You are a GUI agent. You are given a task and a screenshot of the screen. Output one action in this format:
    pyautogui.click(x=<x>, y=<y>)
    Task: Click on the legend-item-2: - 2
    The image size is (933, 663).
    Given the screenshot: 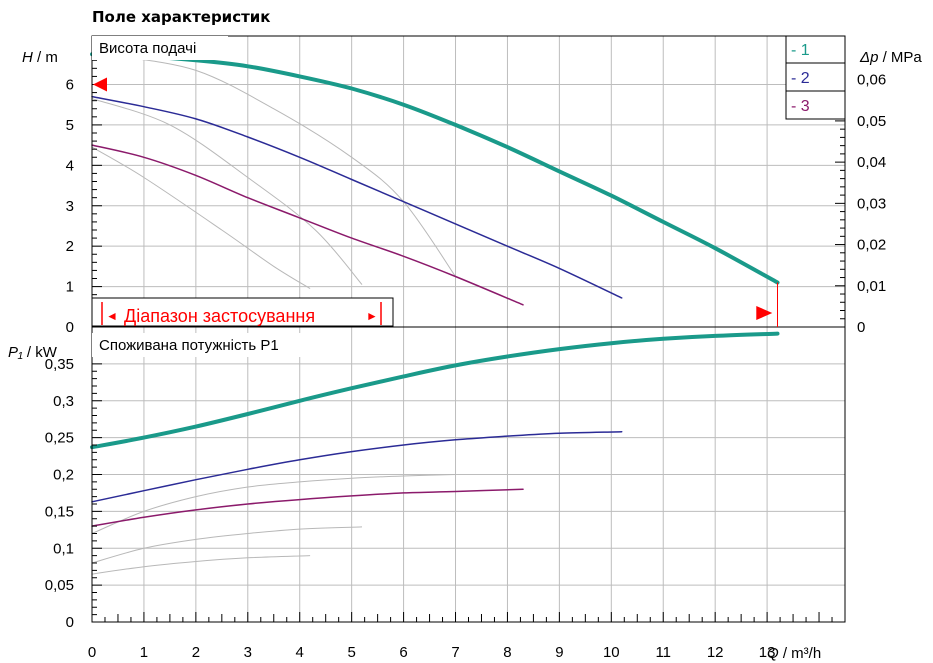 What is the action you would take?
    pyautogui.click(x=800, y=78)
    